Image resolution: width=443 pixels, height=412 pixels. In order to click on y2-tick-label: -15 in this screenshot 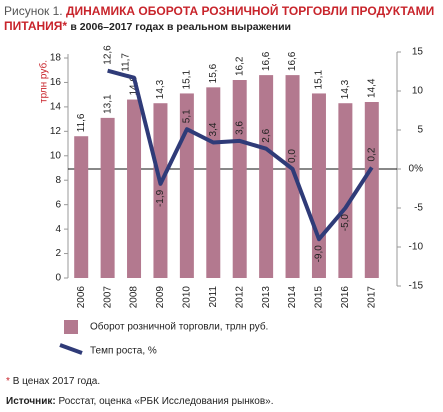, I will do `click(416, 286)`.